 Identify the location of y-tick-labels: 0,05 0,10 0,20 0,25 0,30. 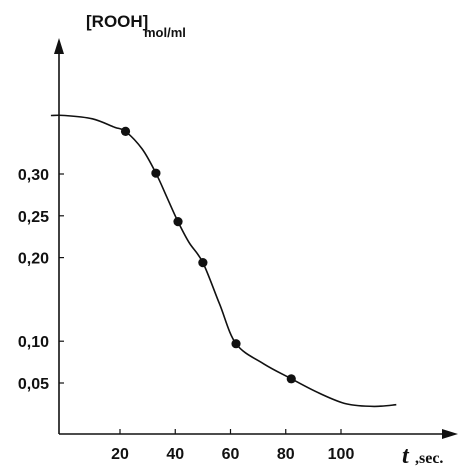
(41, 280).